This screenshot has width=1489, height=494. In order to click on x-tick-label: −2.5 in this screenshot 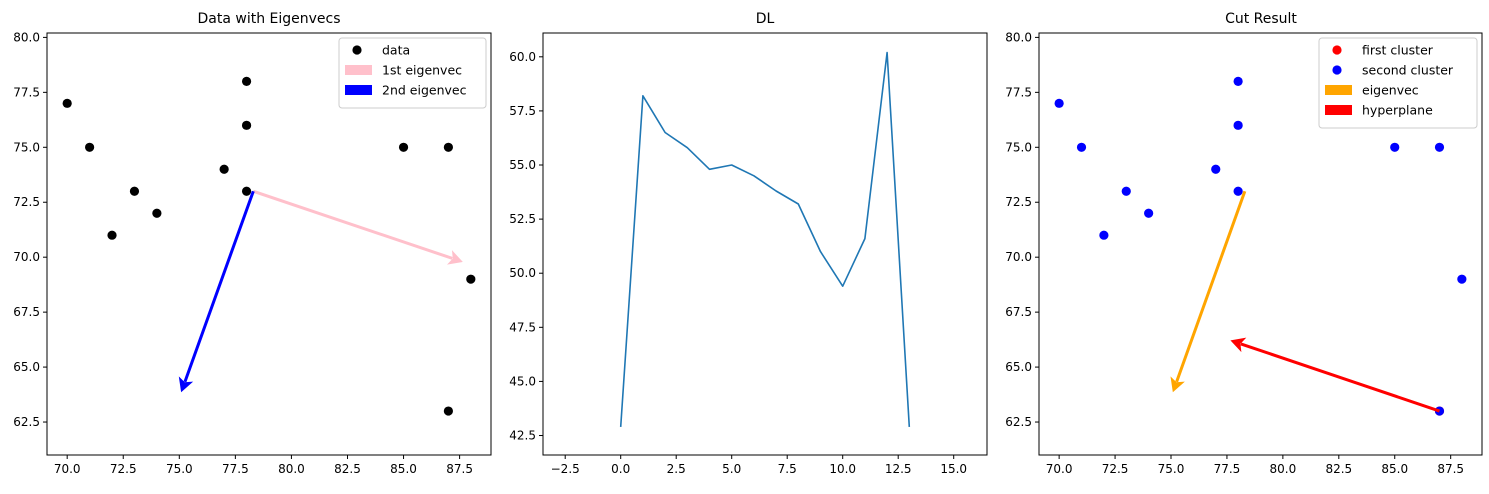, I will do `click(565, 469)`.